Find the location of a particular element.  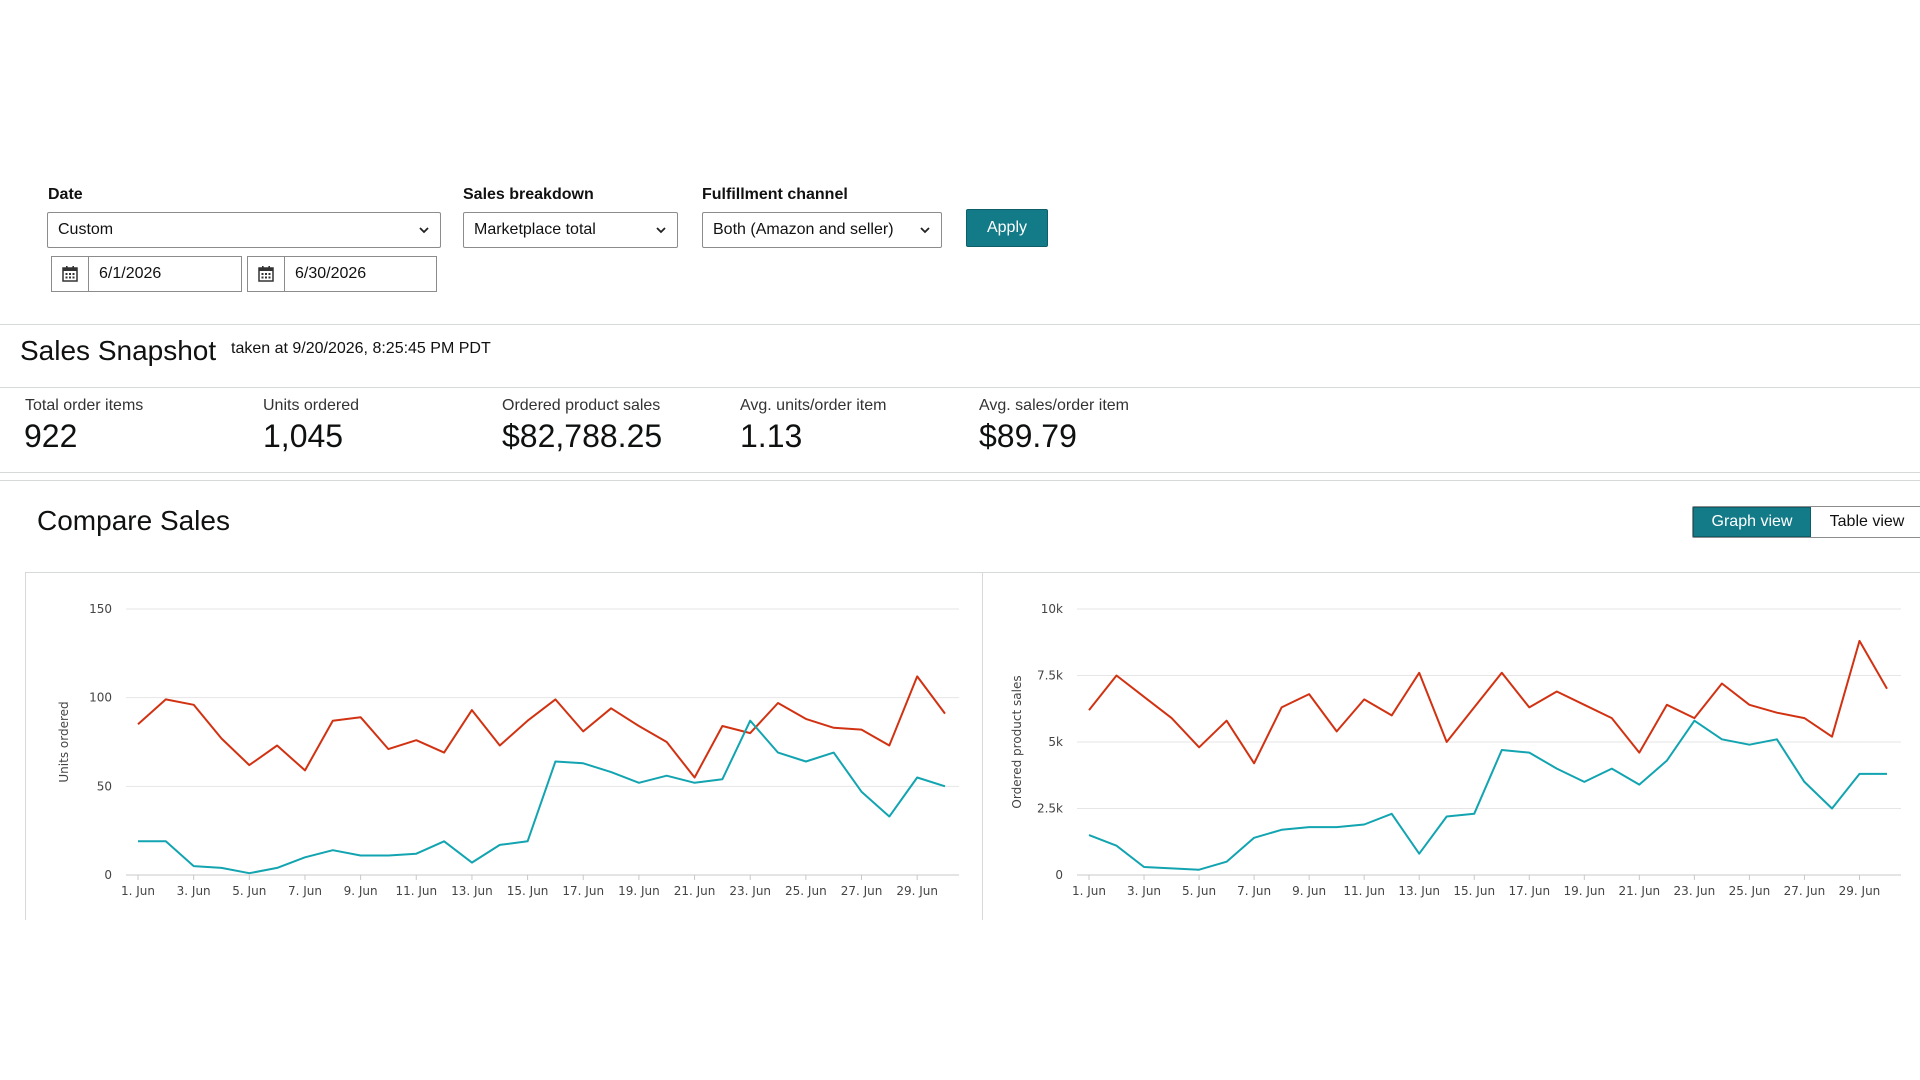

table-view-button: Table view is located at coordinates (1865, 522).